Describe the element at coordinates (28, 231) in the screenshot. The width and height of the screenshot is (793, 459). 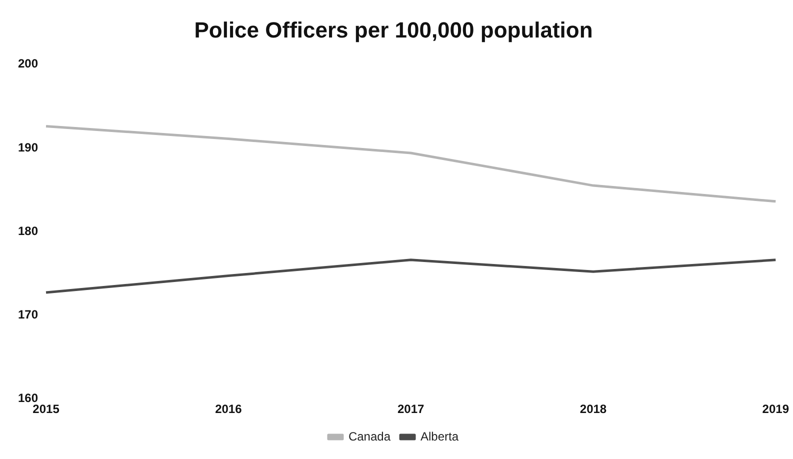
I see `y-tick-label: 180` at that location.